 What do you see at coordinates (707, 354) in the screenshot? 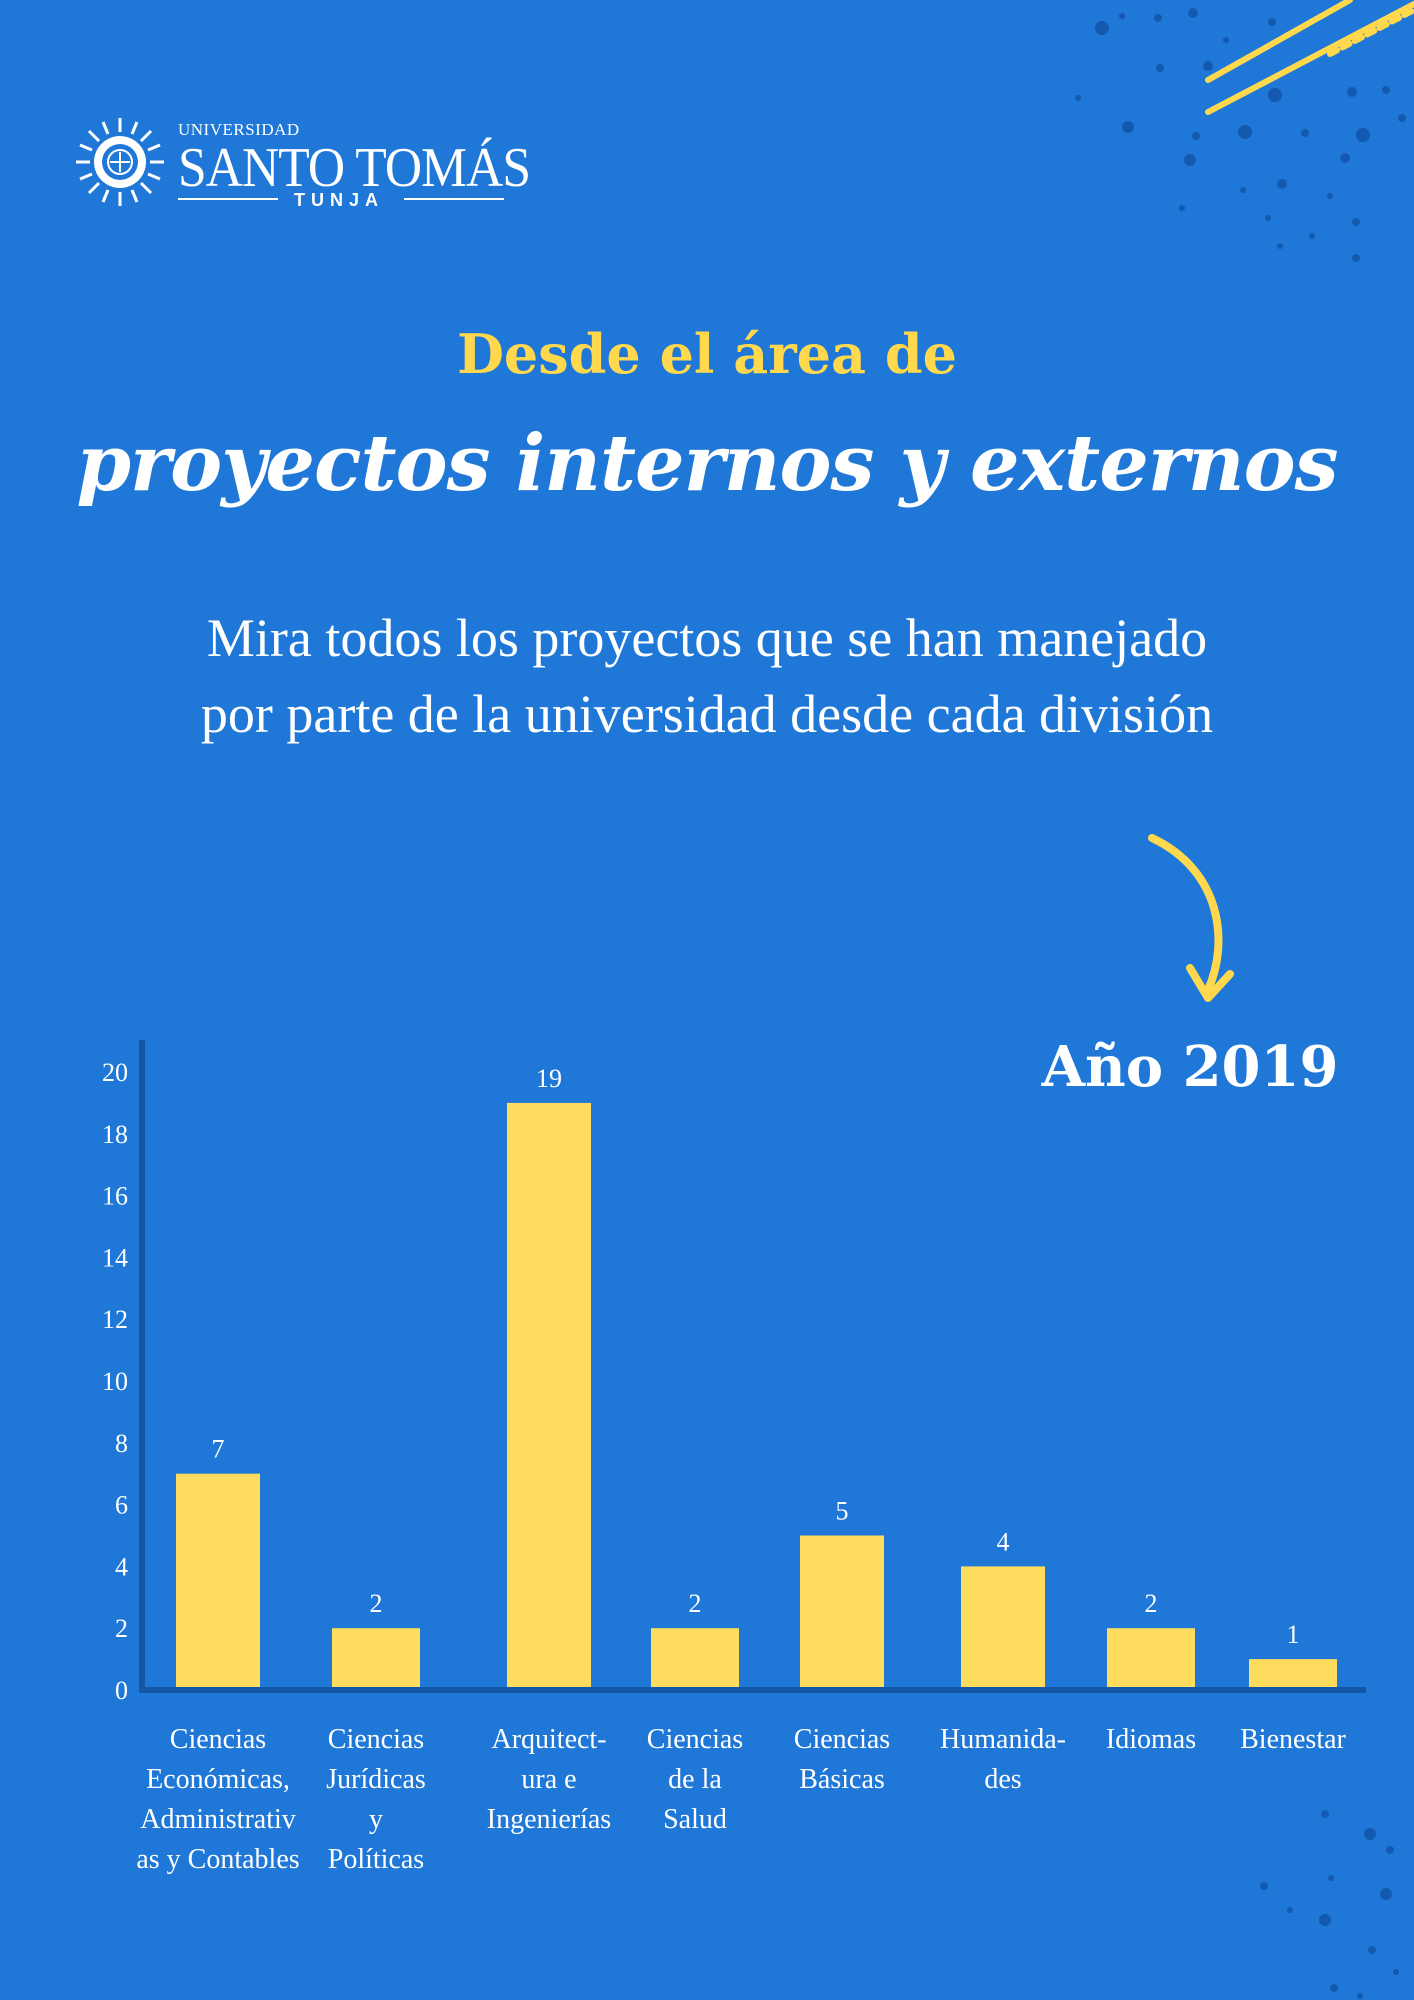
I see `heading-line1: Desde el área de` at bounding box center [707, 354].